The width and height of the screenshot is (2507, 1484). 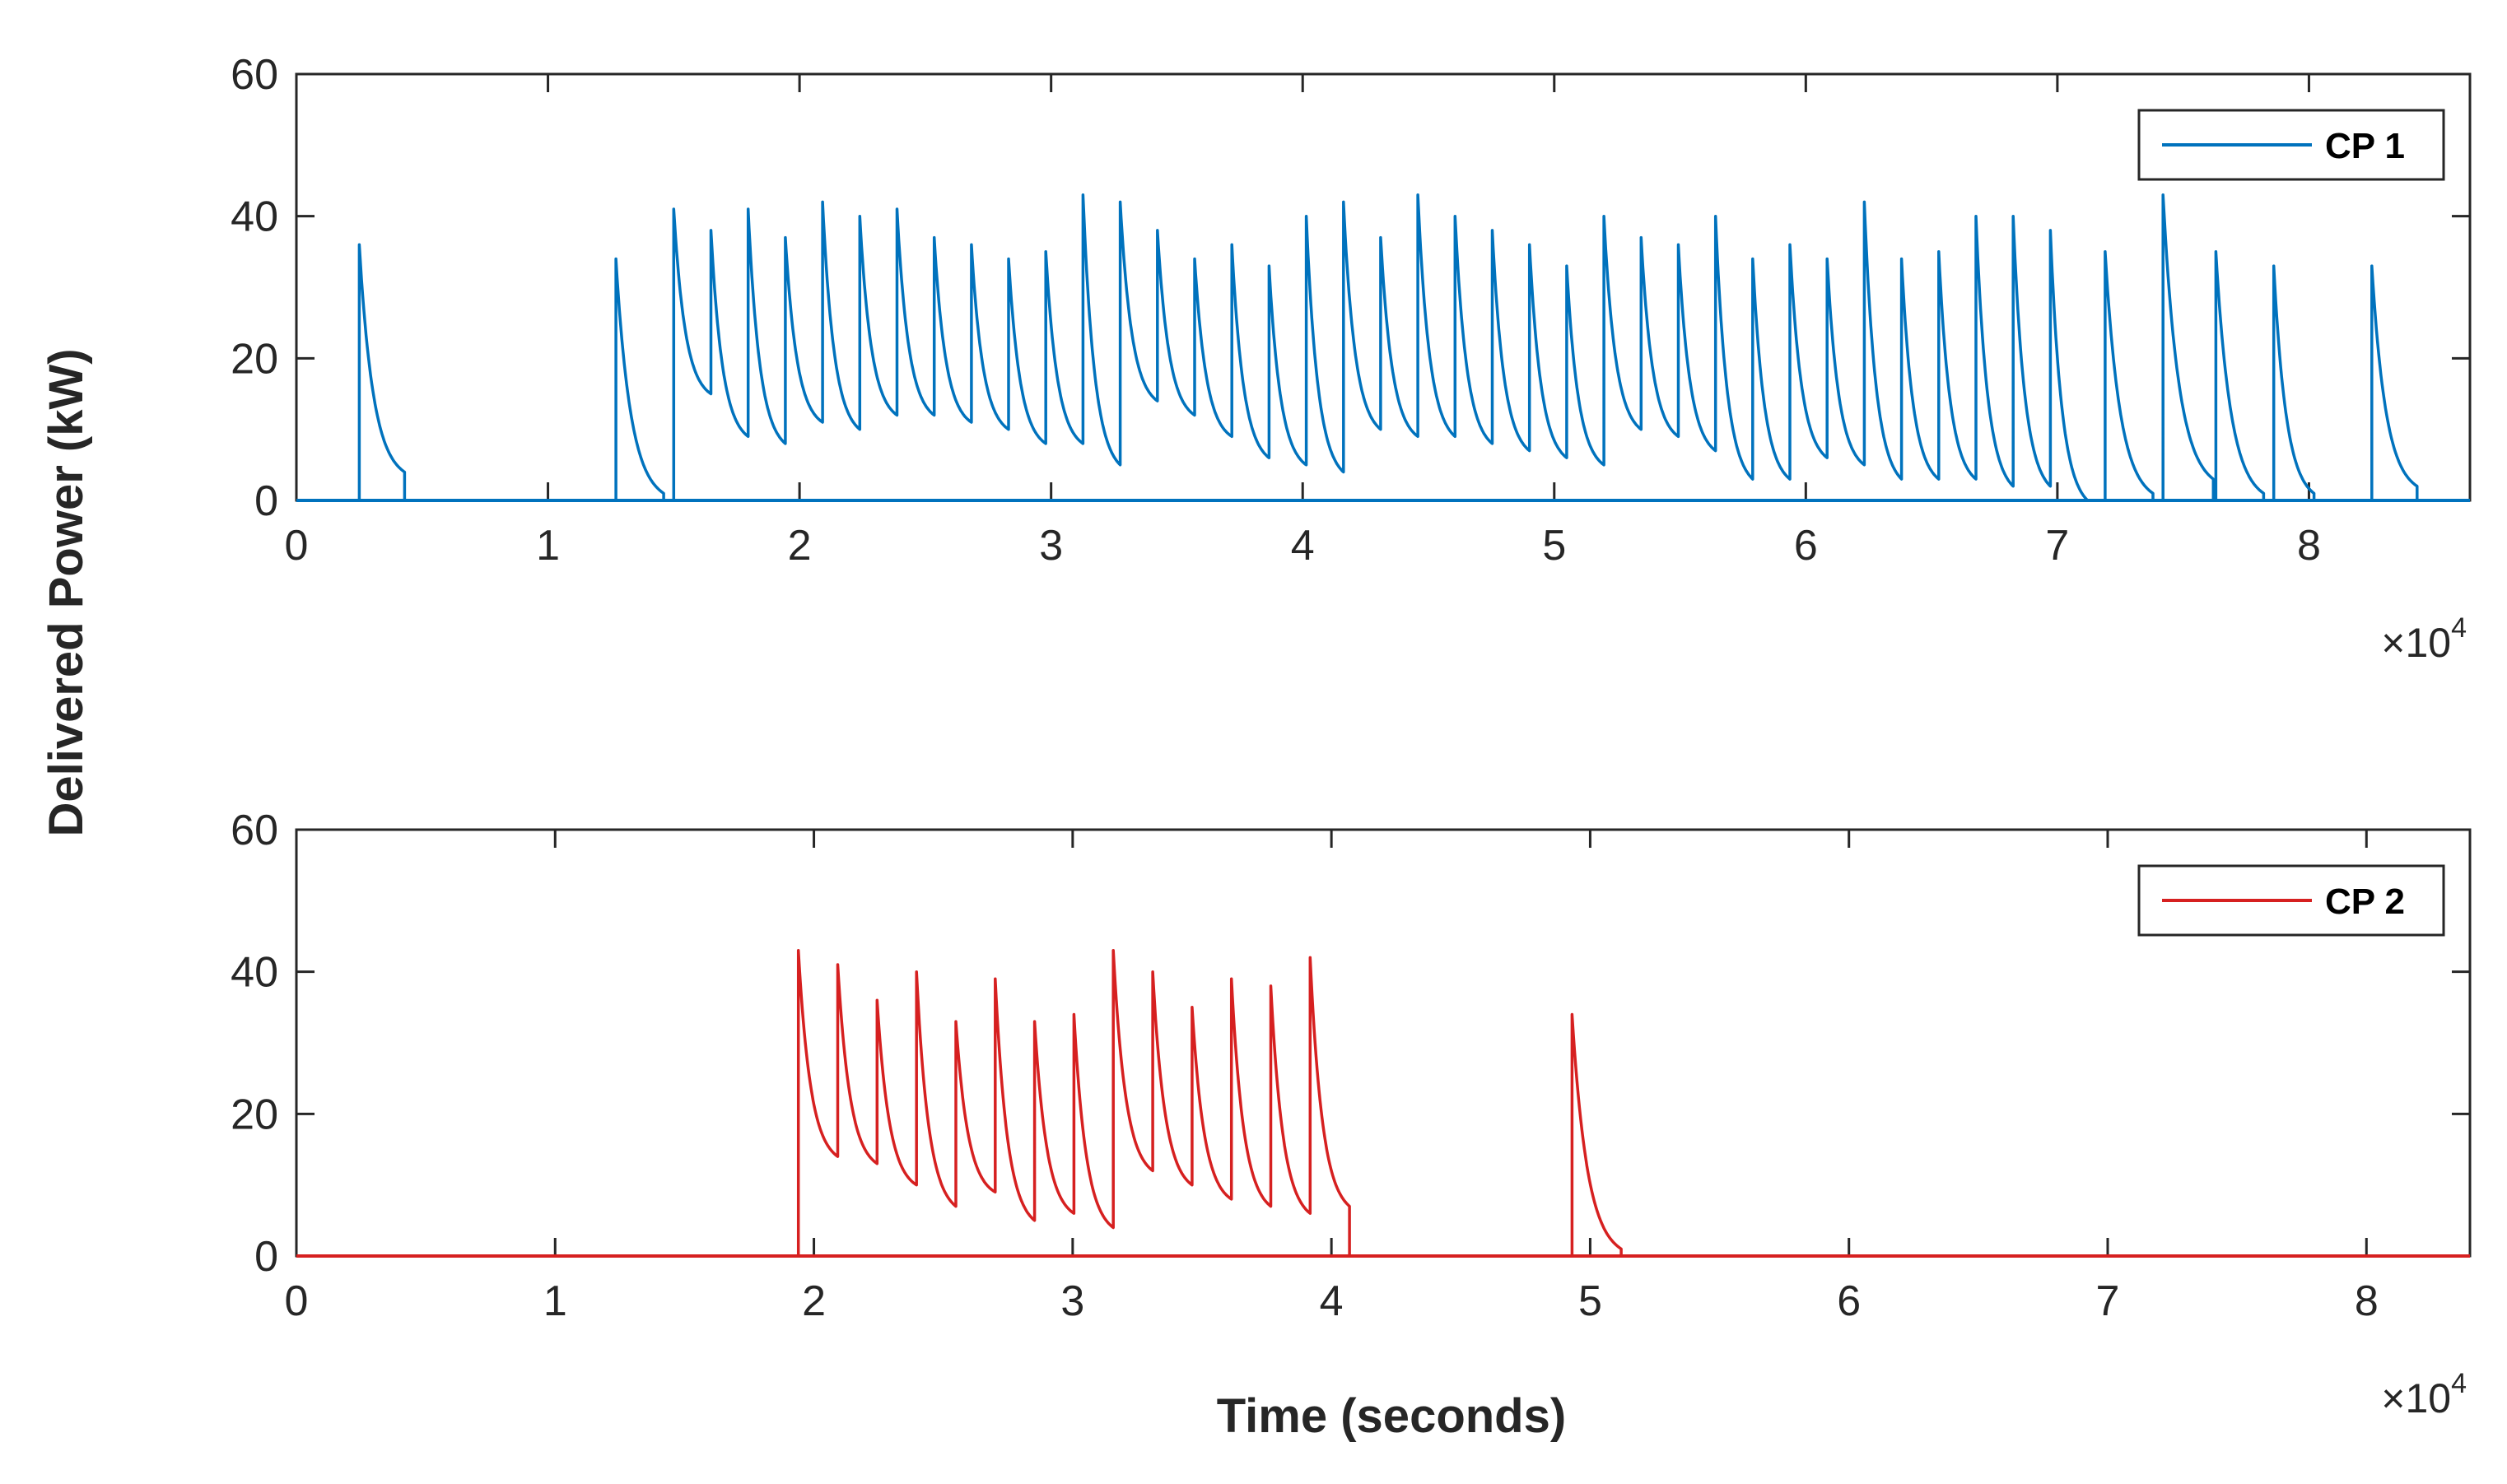 What do you see at coordinates (2365, 146) in the screenshot?
I see `legend-label: CP 1` at bounding box center [2365, 146].